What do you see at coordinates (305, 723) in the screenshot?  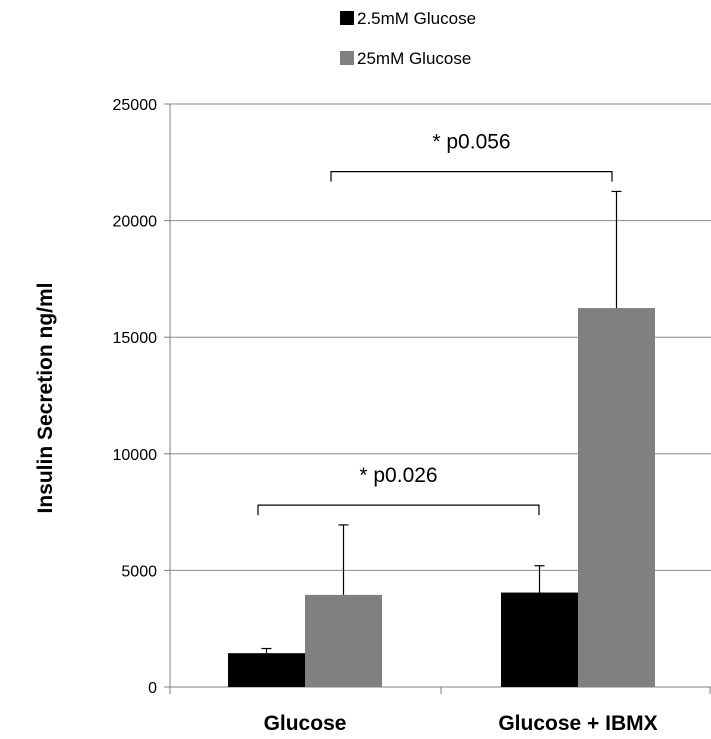 I see `x-category-label: Glucose` at bounding box center [305, 723].